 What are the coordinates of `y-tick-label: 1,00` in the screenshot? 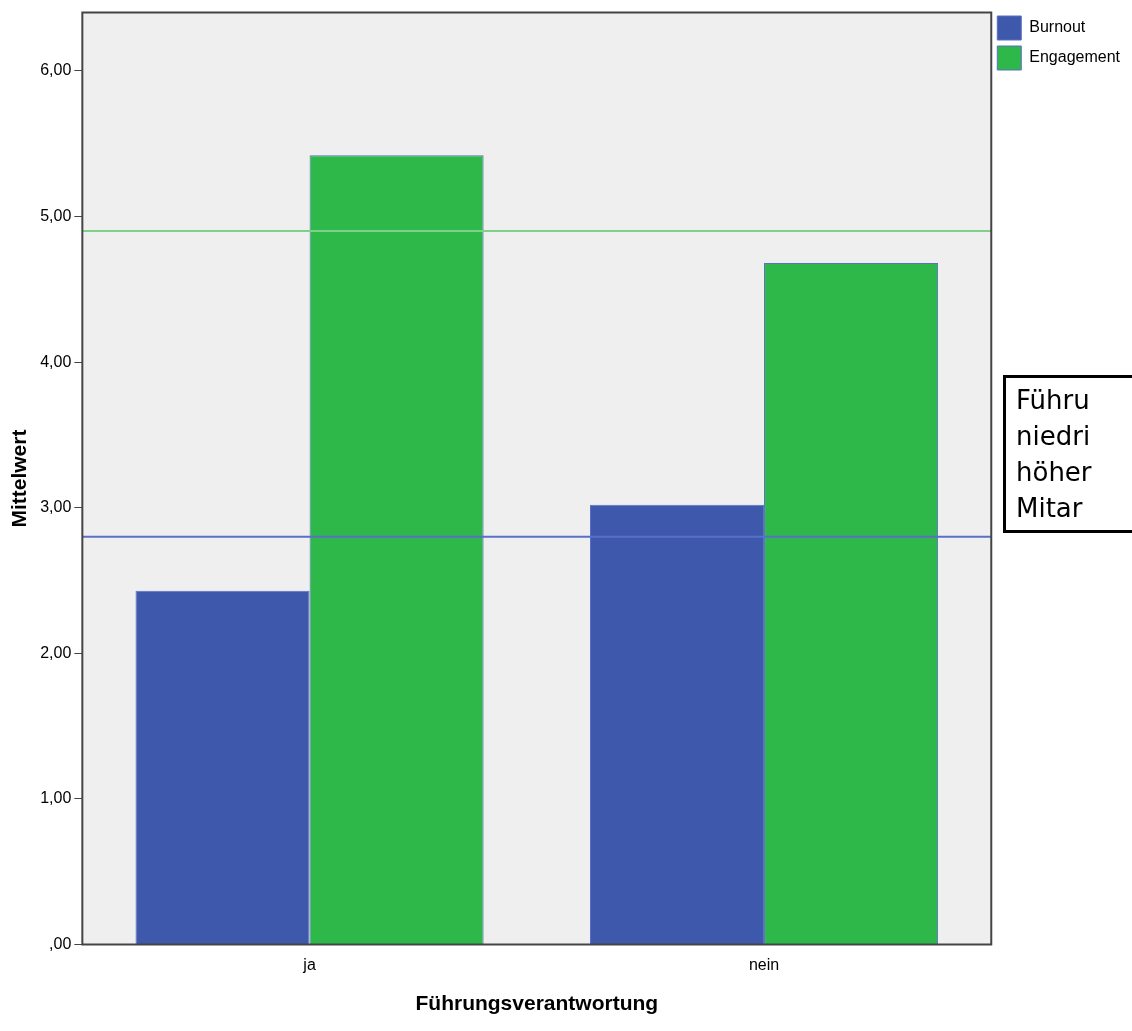 It's located at (56, 798).